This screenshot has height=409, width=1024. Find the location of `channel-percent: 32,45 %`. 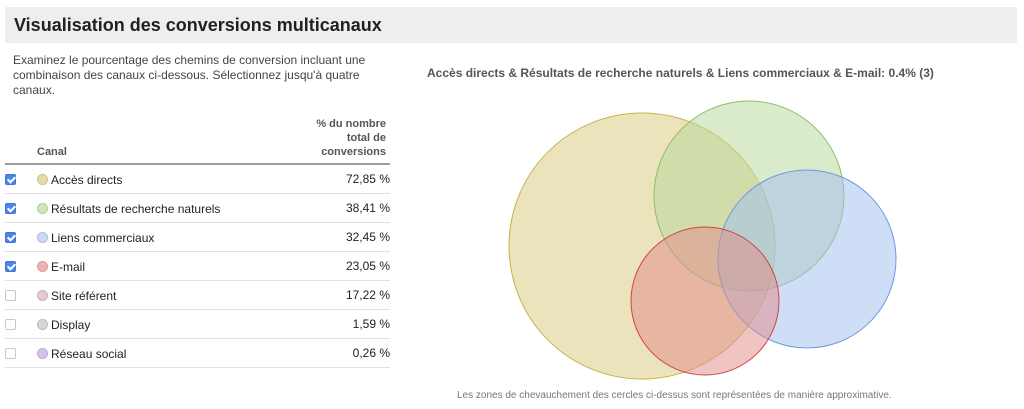

channel-percent: 32,45 % is located at coordinates (333, 237).